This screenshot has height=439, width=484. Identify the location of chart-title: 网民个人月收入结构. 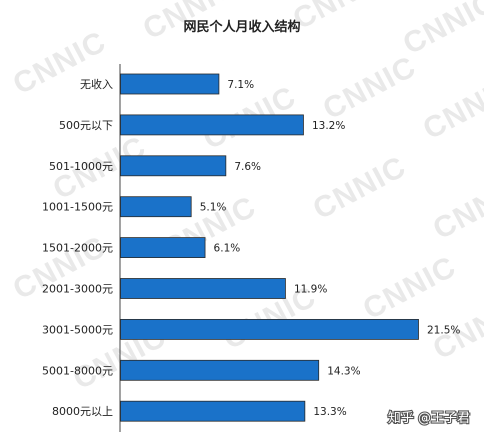
(241, 27).